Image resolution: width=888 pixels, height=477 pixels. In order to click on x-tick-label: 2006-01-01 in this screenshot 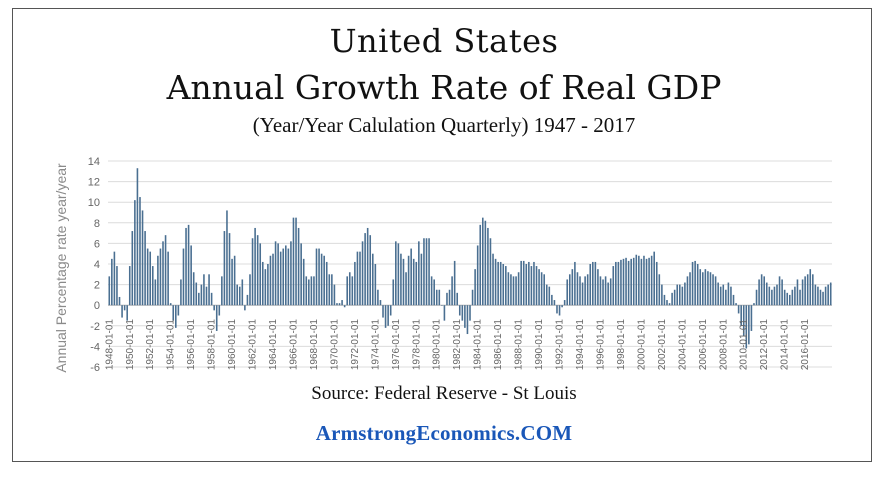, I will do `click(703, 345)`.